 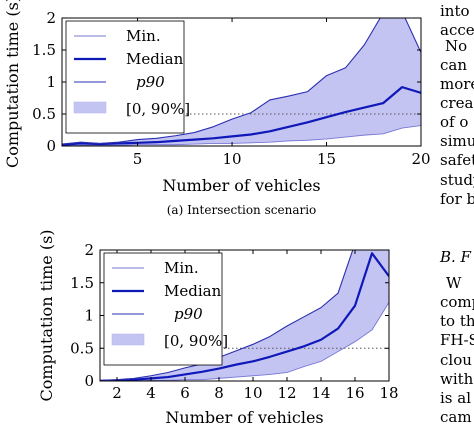 What do you see at coordinates (326, 159) in the screenshot?
I see `x-tick-label: 15` at bounding box center [326, 159].